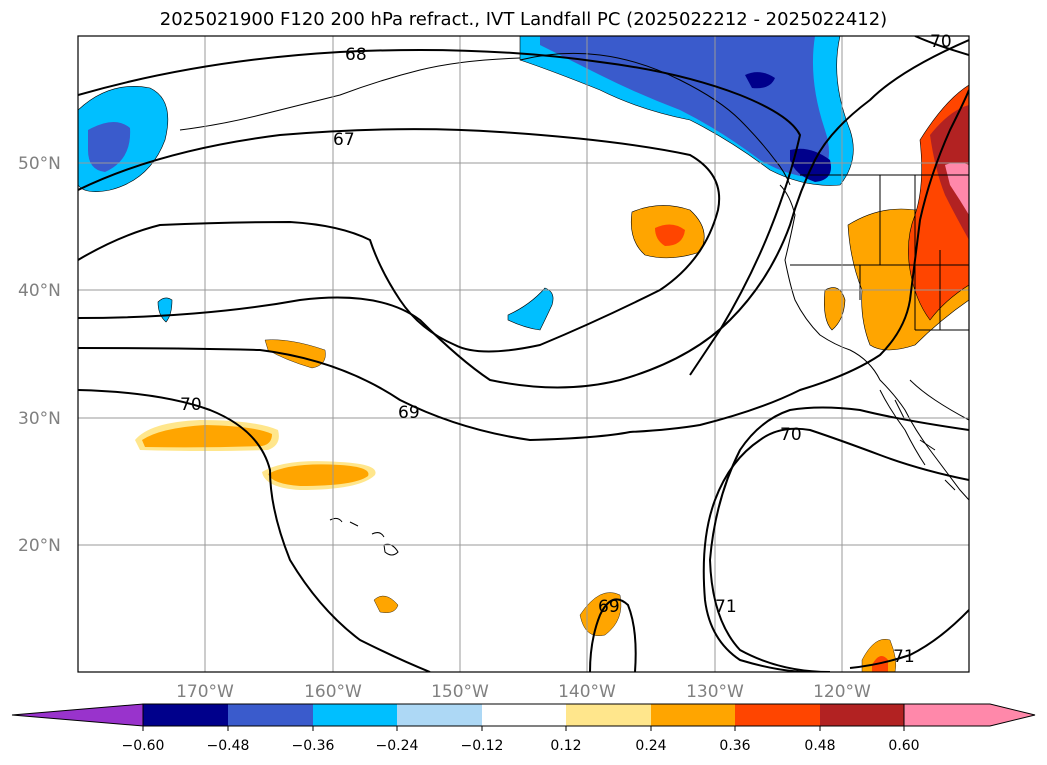  What do you see at coordinates (565, 746) in the screenshot?
I see `colorbar-tick-label: 0.12` at bounding box center [565, 746].